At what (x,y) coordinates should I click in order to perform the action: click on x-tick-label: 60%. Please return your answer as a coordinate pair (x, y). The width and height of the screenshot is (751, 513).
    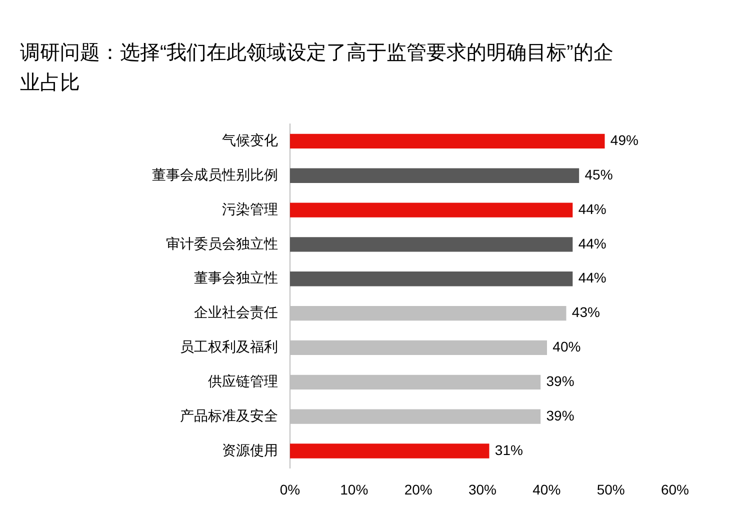
    Looking at the image, I should click on (675, 489).